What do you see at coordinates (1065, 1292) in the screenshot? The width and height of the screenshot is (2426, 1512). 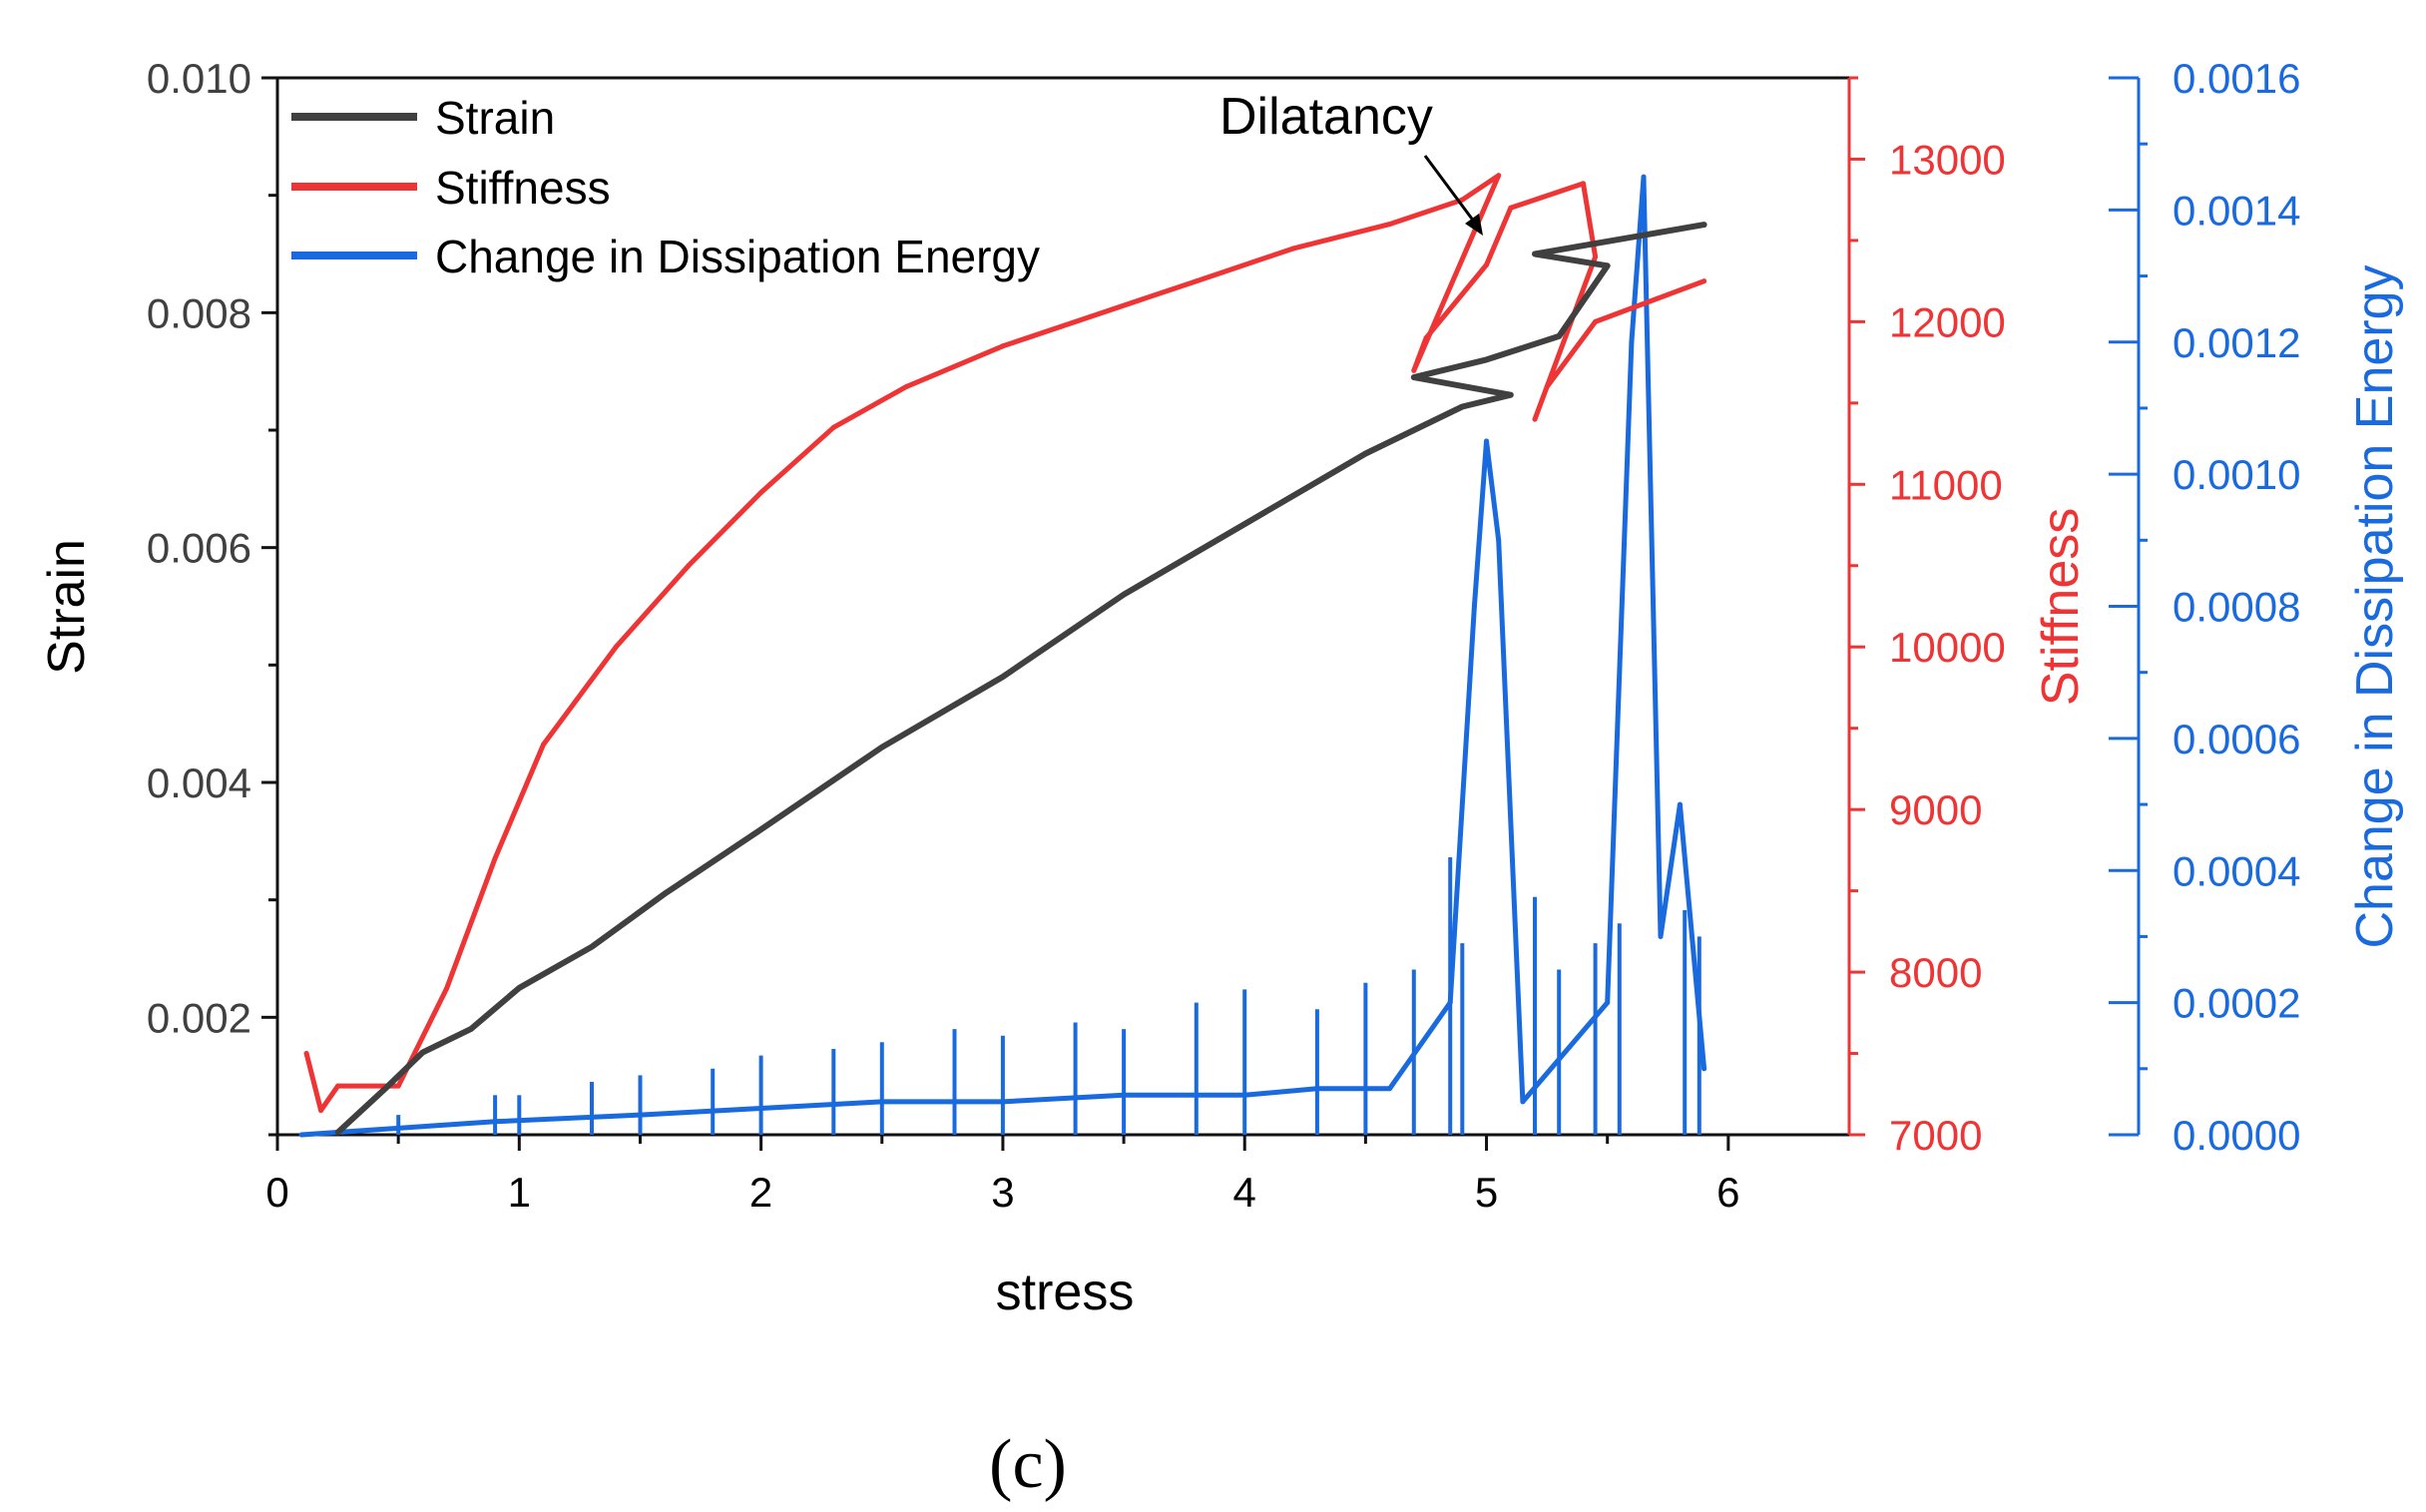 I see `x-axis-title: stress` at bounding box center [1065, 1292].